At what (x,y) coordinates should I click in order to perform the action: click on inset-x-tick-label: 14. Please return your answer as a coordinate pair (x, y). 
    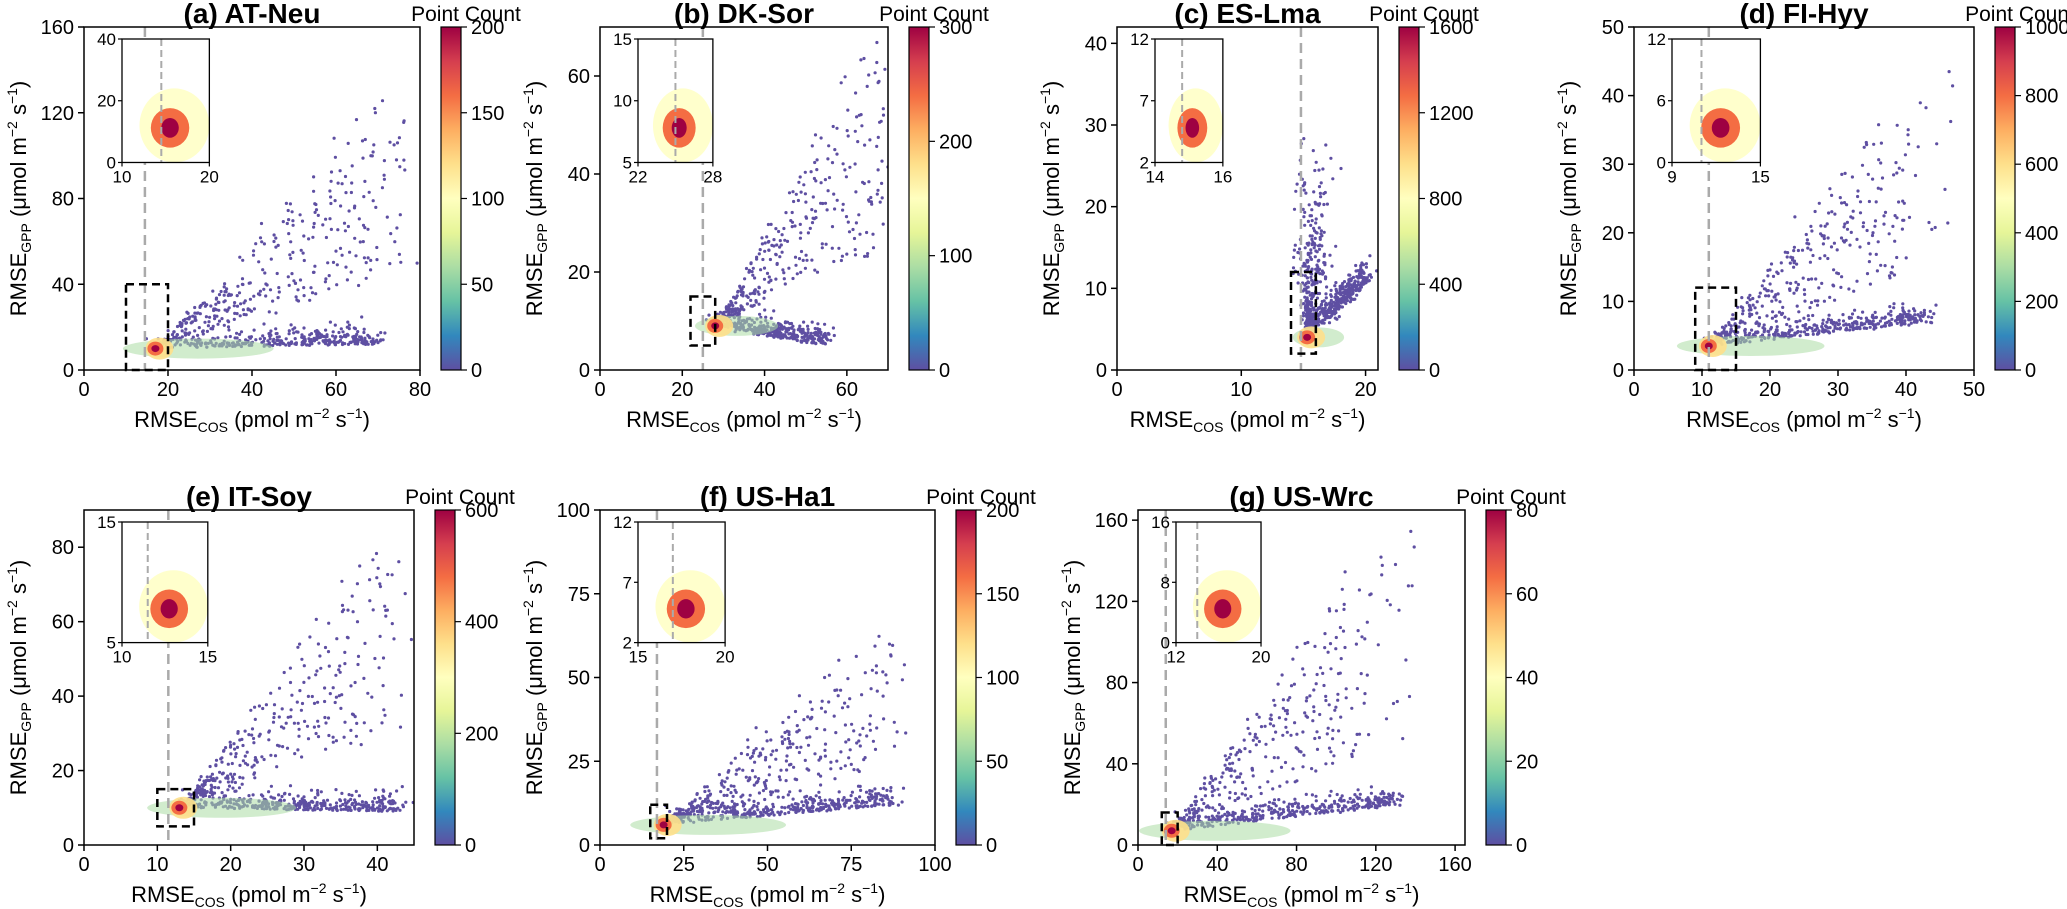
    Looking at the image, I should click on (1155, 176).